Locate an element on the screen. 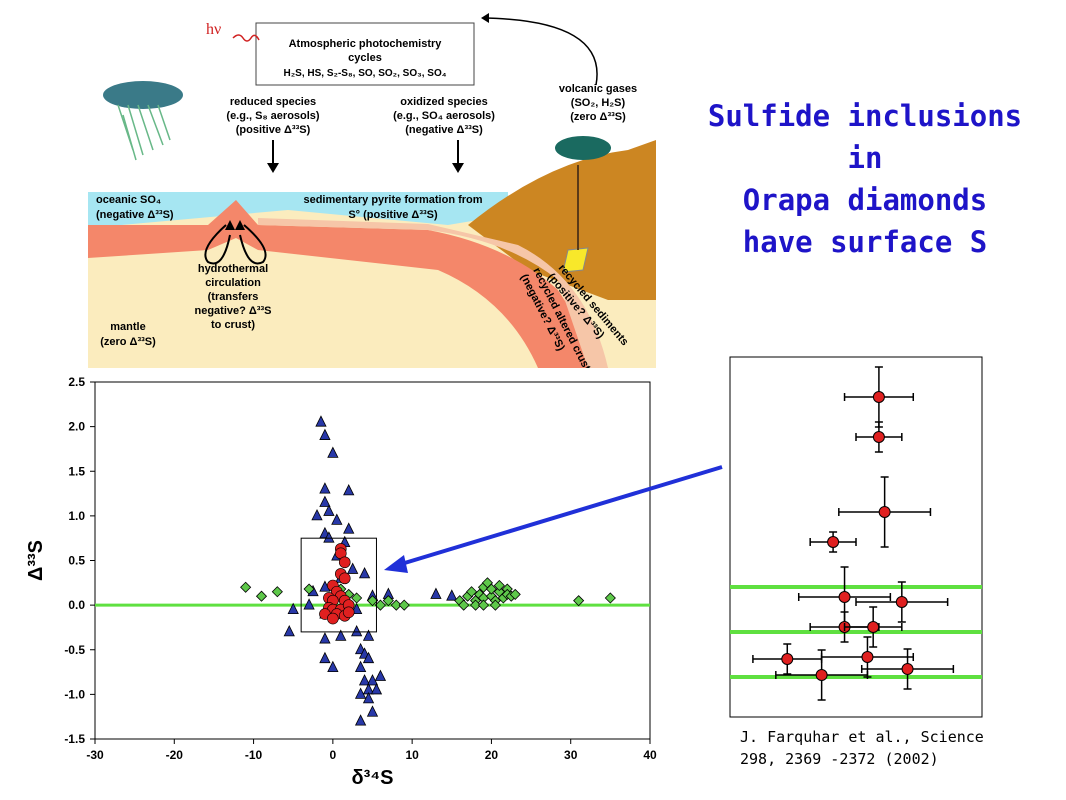 Image resolution: width=1066 pixels, height=800 pixels. title-line-2: Orapa diamonds is located at coordinates (865, 200).